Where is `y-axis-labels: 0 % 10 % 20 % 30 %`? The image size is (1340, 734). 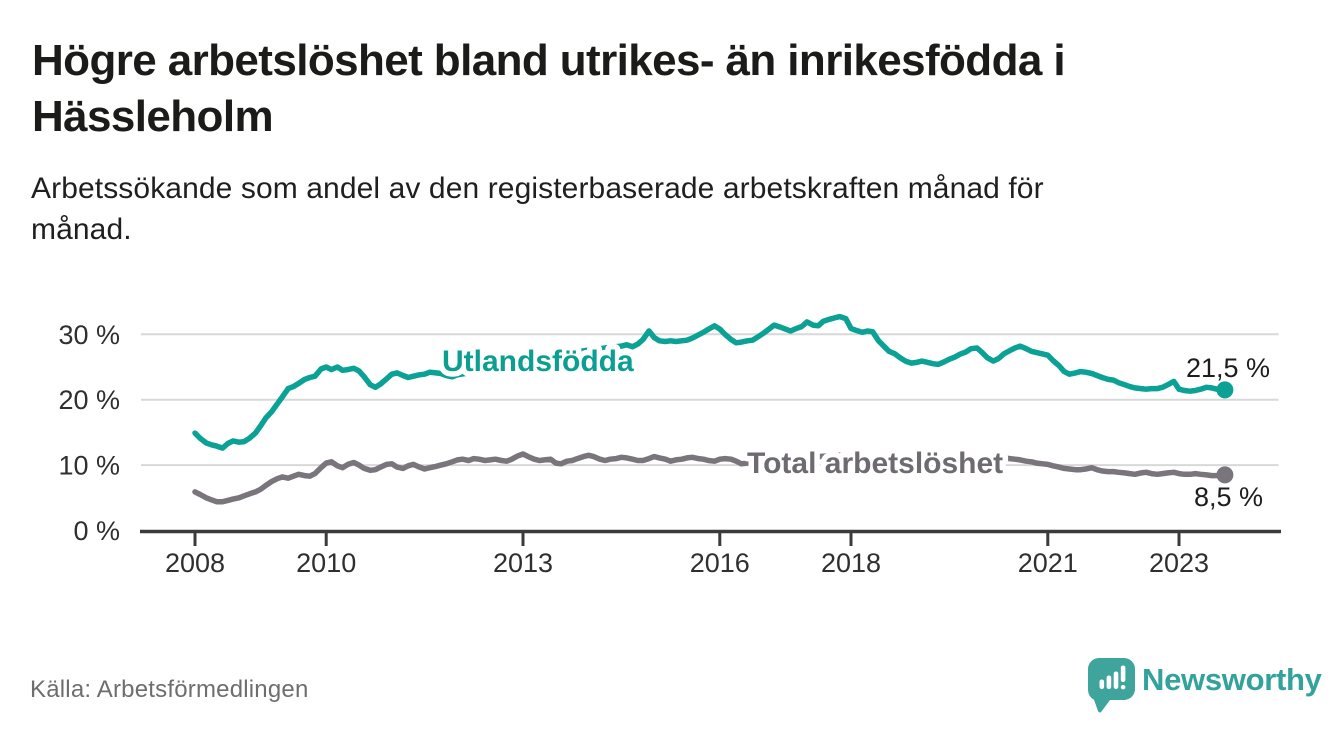 y-axis-labels: 0 % 10 % 20 % 30 % is located at coordinates (89, 433).